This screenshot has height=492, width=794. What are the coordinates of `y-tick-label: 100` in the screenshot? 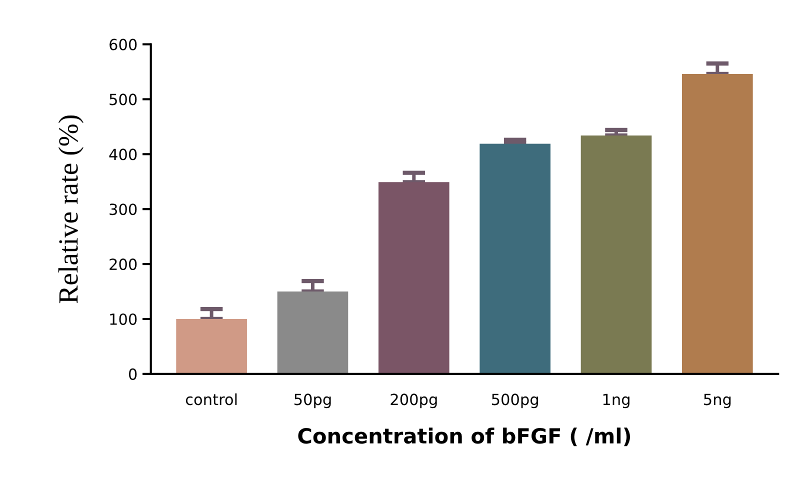 It's located at (123, 319).